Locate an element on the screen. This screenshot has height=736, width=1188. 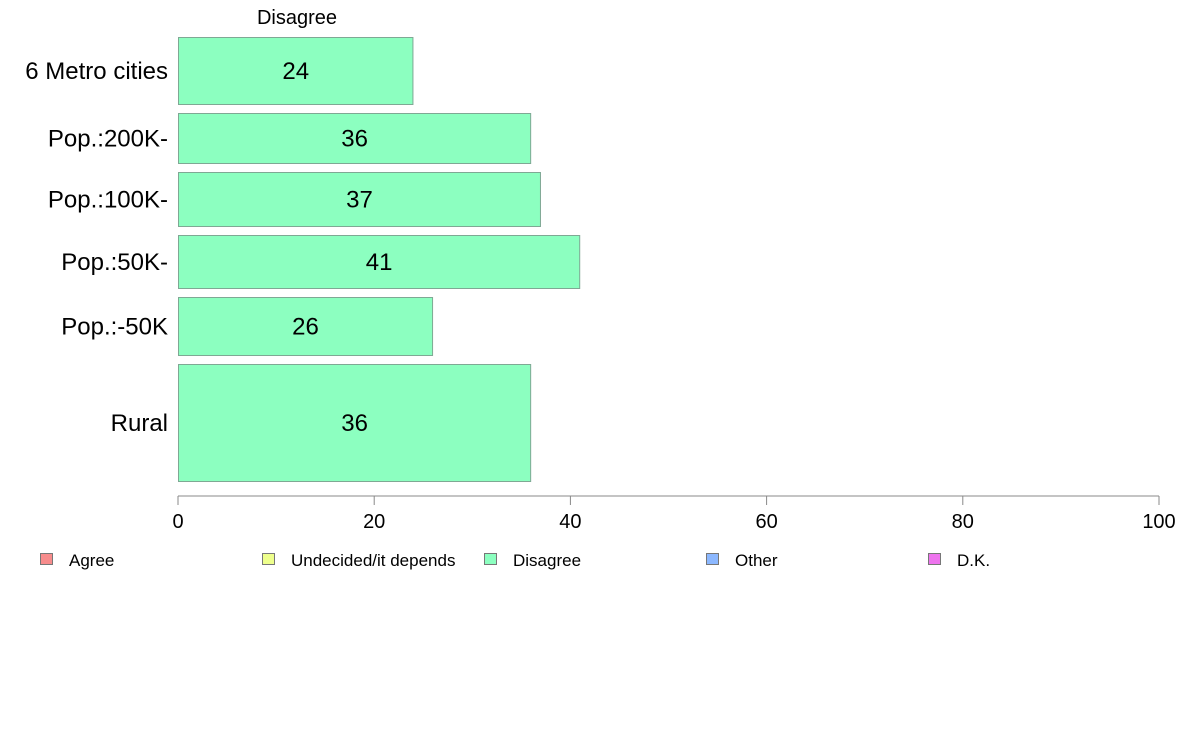
data-label: 37 is located at coordinates (359, 200).